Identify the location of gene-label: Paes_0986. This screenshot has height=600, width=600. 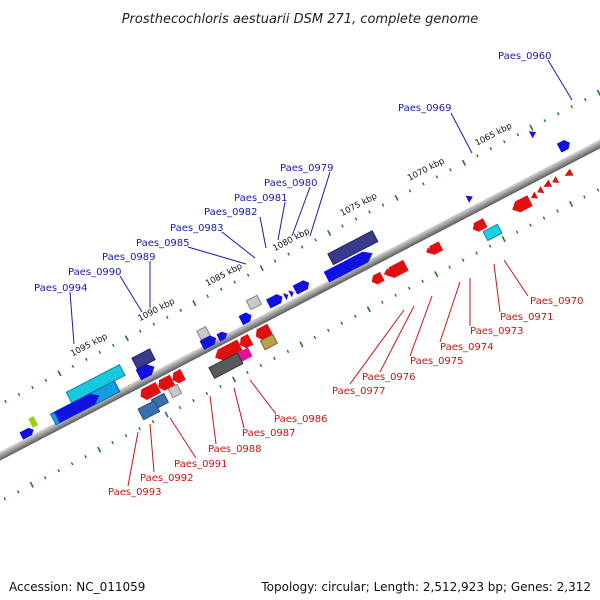
(301, 419).